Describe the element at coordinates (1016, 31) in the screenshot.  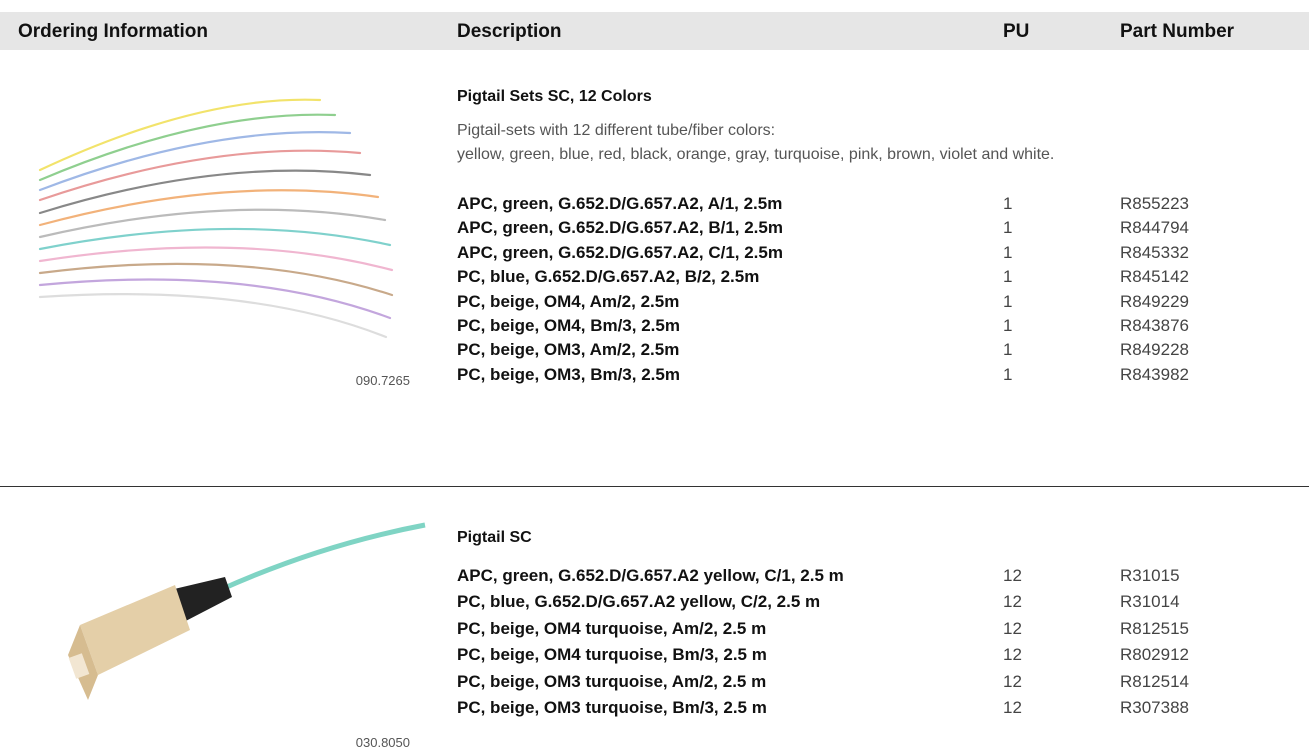
I see `header-column: PU` at that location.